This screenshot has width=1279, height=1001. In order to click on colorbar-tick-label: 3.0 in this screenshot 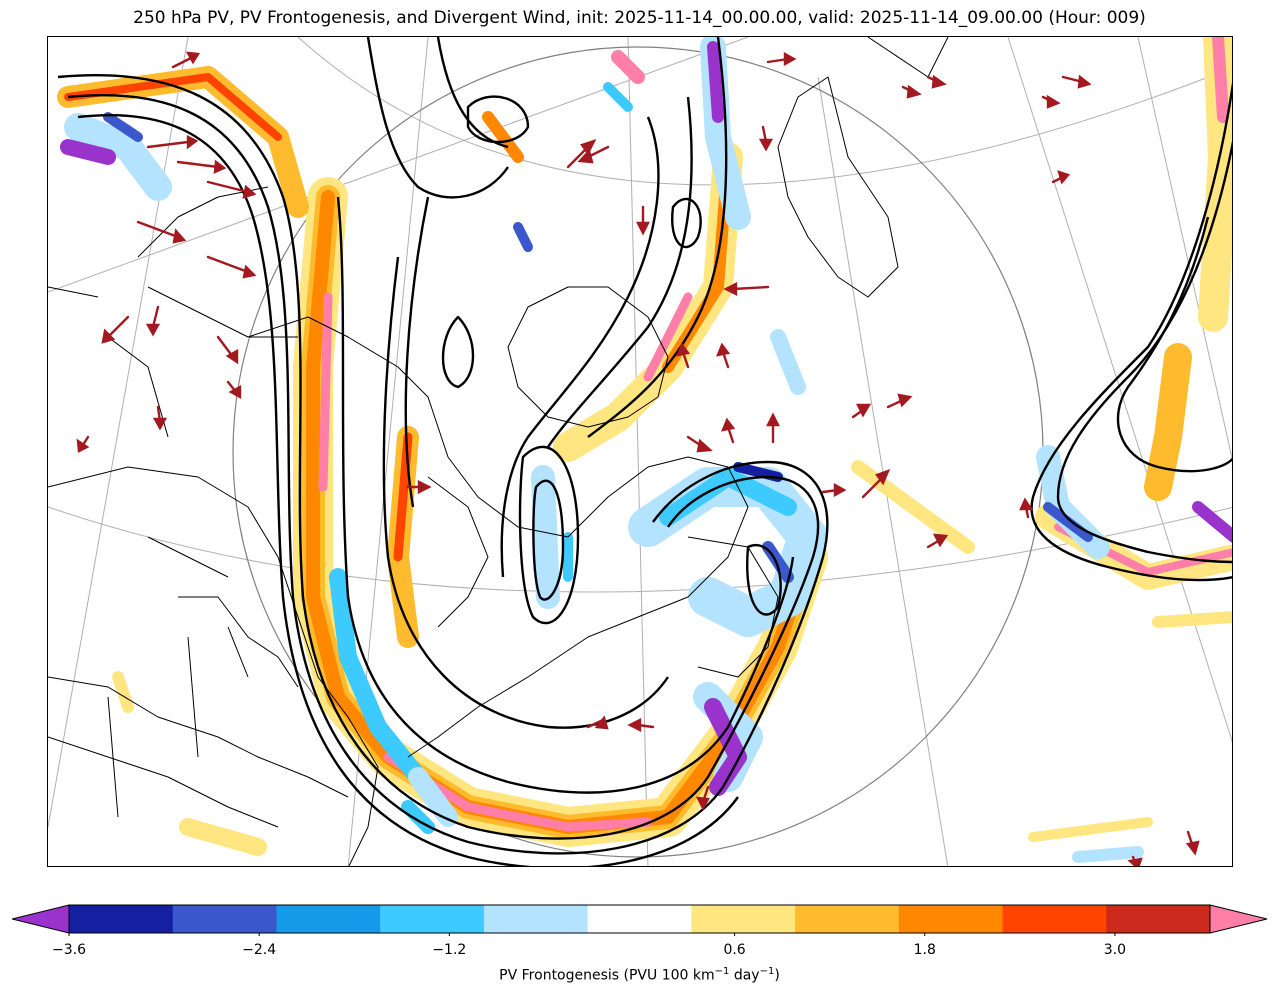, I will do `click(1115, 950)`.